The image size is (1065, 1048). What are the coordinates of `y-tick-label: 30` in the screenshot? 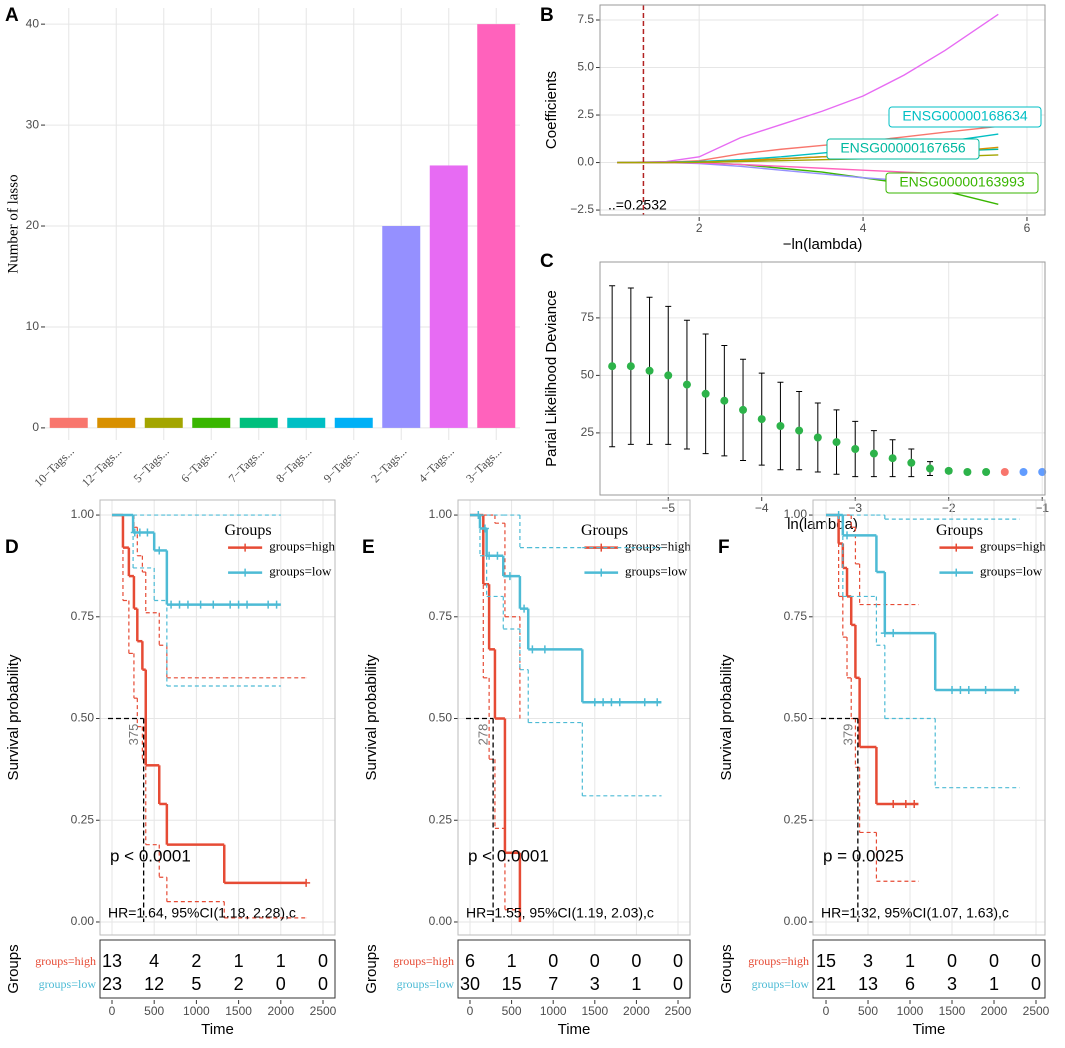 It's located at (33, 124).